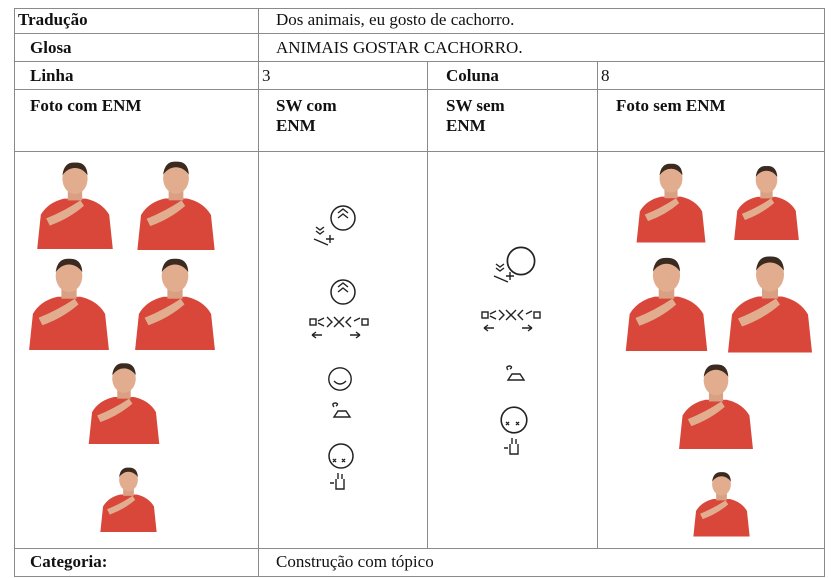 This screenshot has width=831, height=578. What do you see at coordinates (51, 47) in the screenshot?
I see `label: Glosa` at bounding box center [51, 47].